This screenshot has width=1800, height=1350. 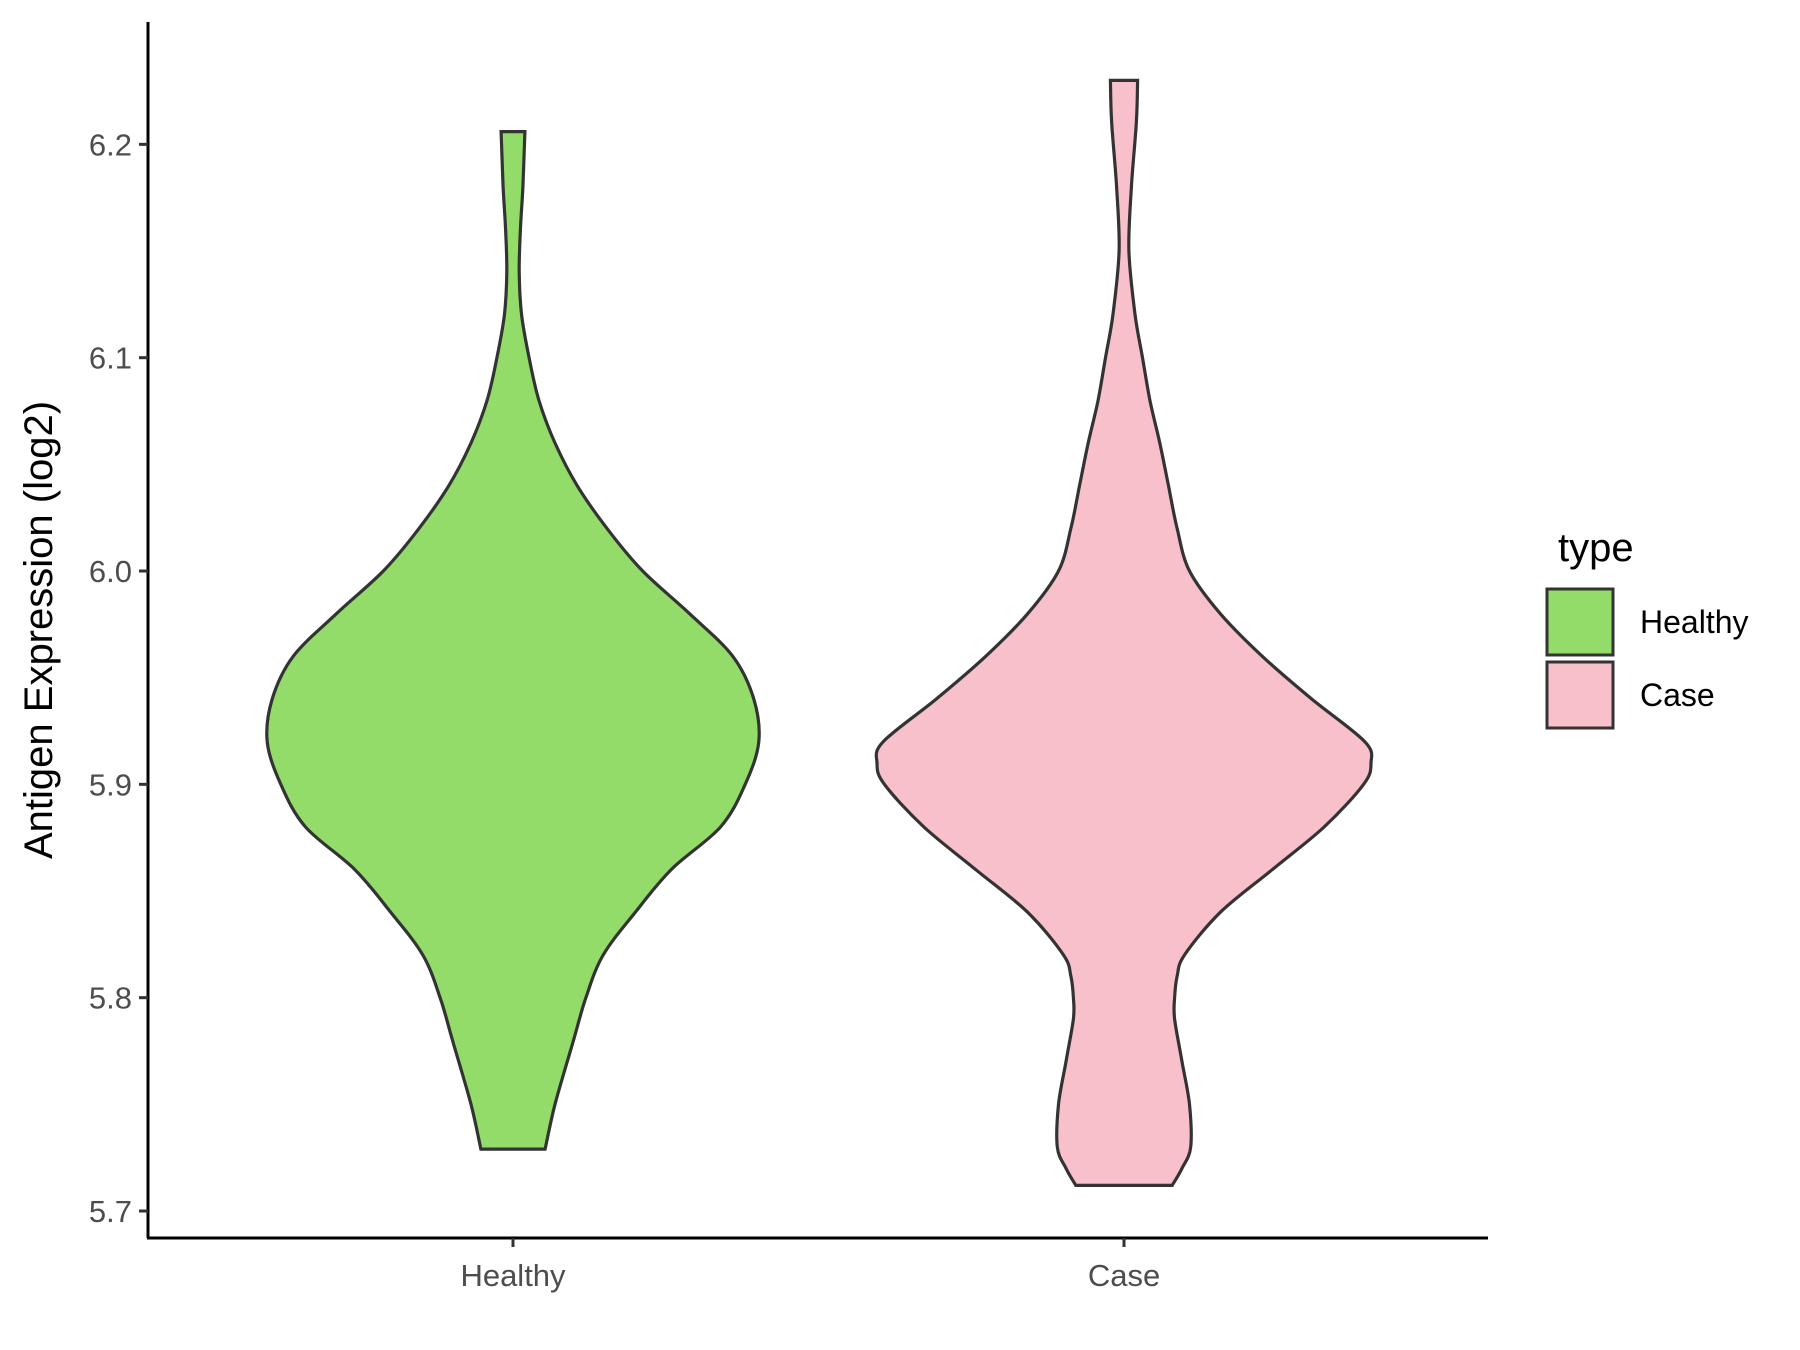 What do you see at coordinates (110, 998) in the screenshot?
I see `y-tick-label: 5.8` at bounding box center [110, 998].